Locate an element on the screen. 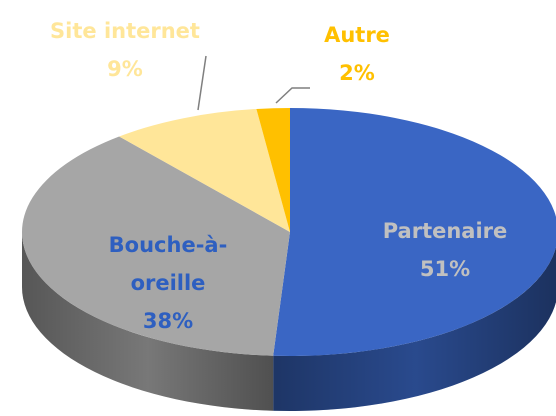  value-label: 9% is located at coordinates (125, 69).